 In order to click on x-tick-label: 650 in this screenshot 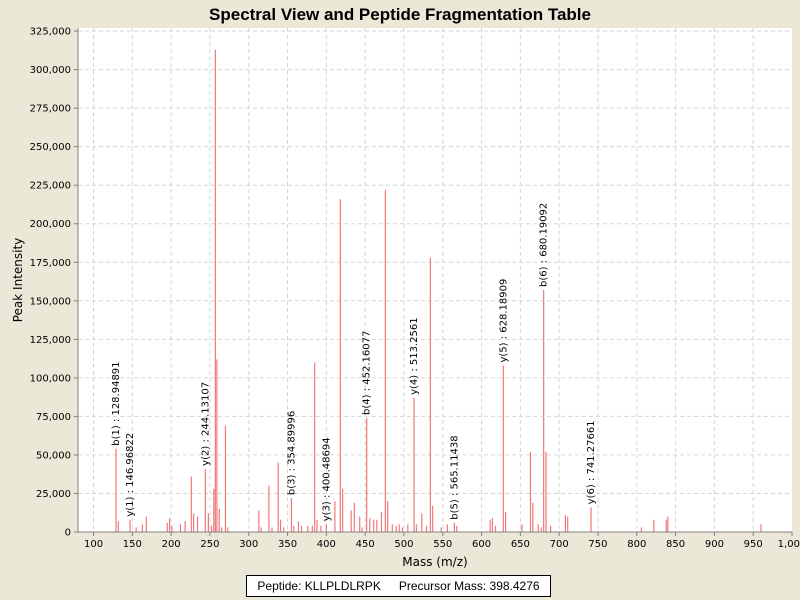, I will do `click(520, 544)`.